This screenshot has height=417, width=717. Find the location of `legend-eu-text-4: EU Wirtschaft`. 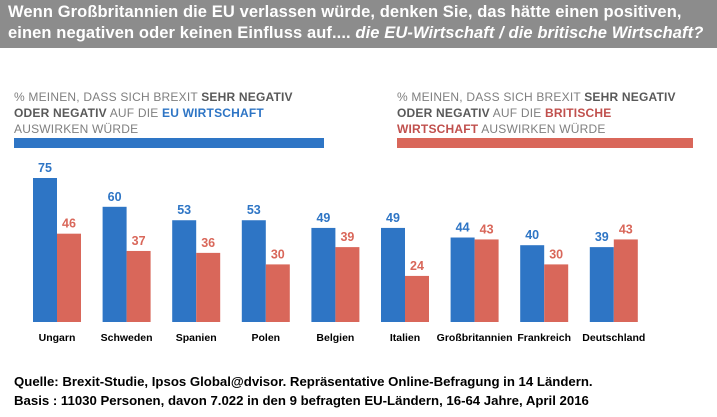

legend-eu-text-4: EU Wirtschaft is located at coordinates (213, 113).